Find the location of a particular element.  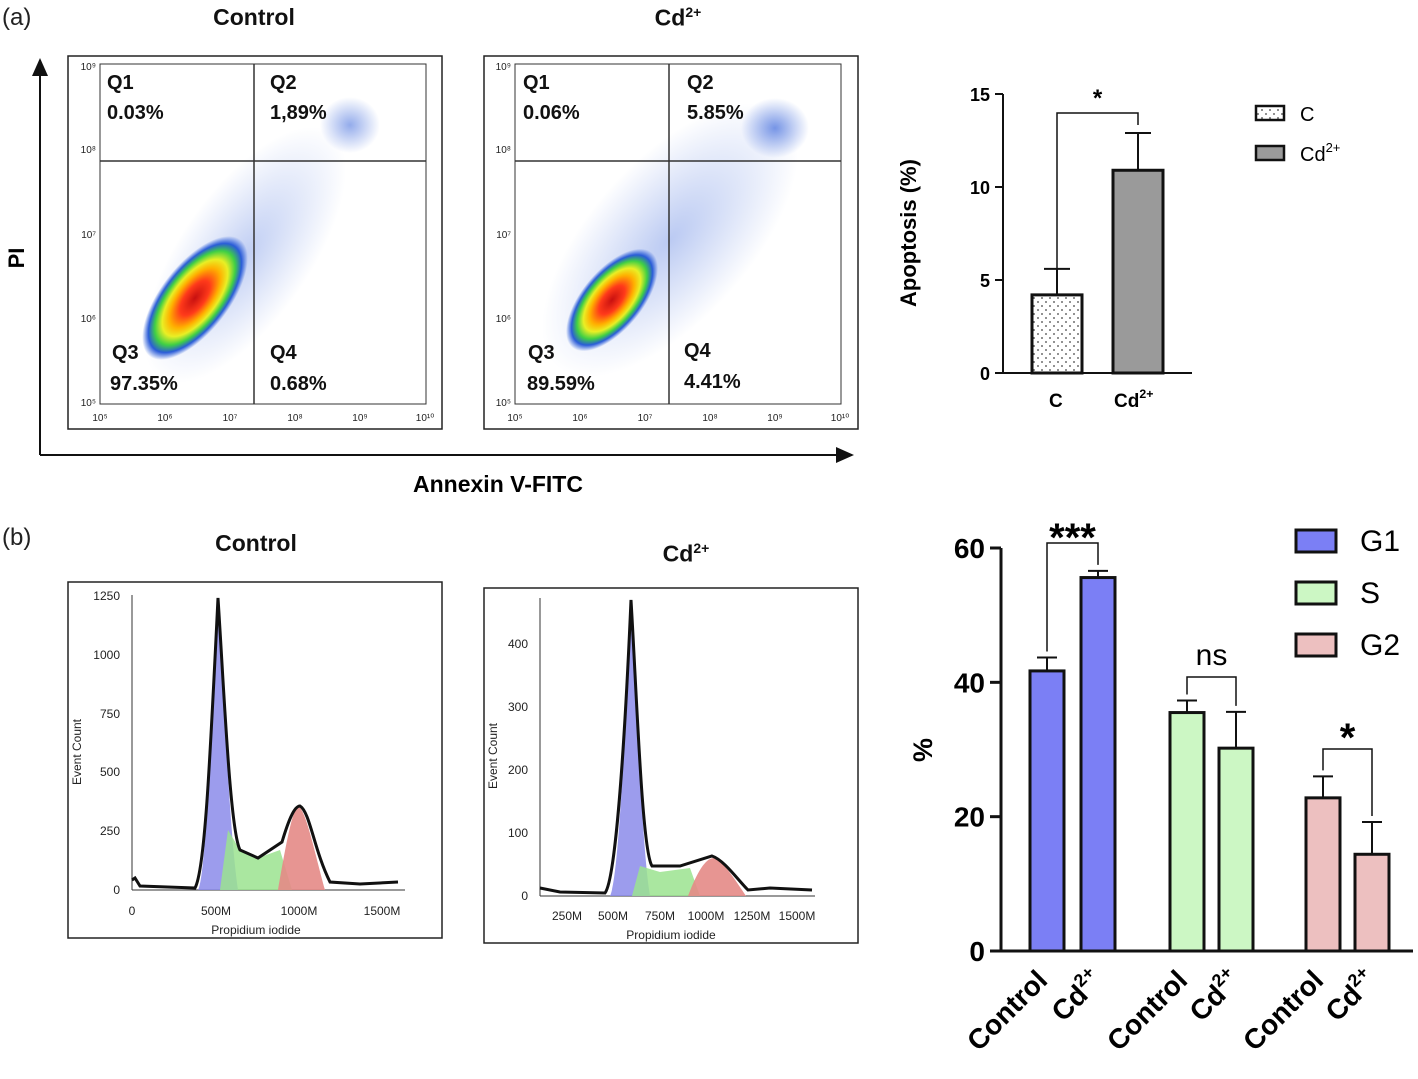

x-tick-label: 750M is located at coordinates (660, 916).